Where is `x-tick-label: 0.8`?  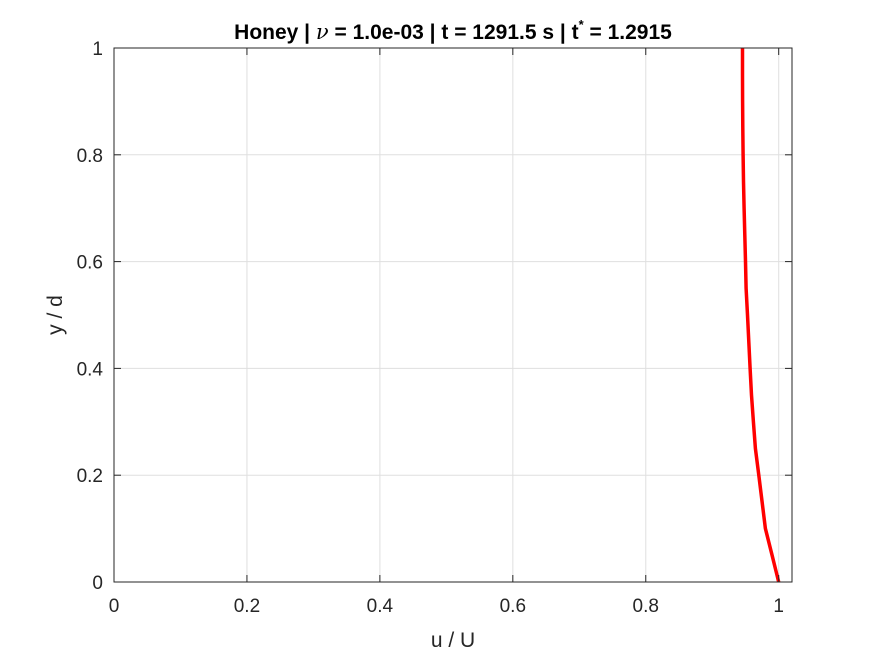
x-tick-label: 0.8 is located at coordinates (646, 606).